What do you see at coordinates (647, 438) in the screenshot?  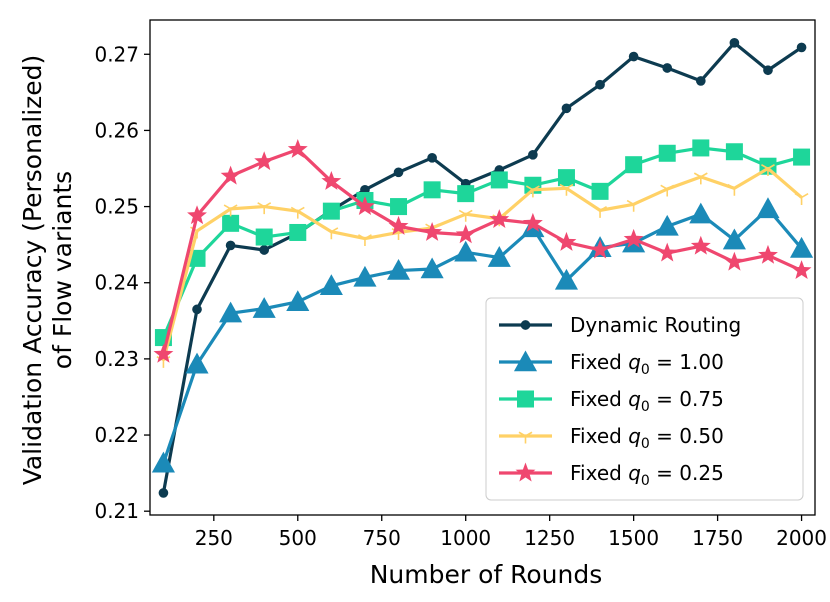 I see `legend-label-3: Fixed q0 = 0.50` at bounding box center [647, 438].